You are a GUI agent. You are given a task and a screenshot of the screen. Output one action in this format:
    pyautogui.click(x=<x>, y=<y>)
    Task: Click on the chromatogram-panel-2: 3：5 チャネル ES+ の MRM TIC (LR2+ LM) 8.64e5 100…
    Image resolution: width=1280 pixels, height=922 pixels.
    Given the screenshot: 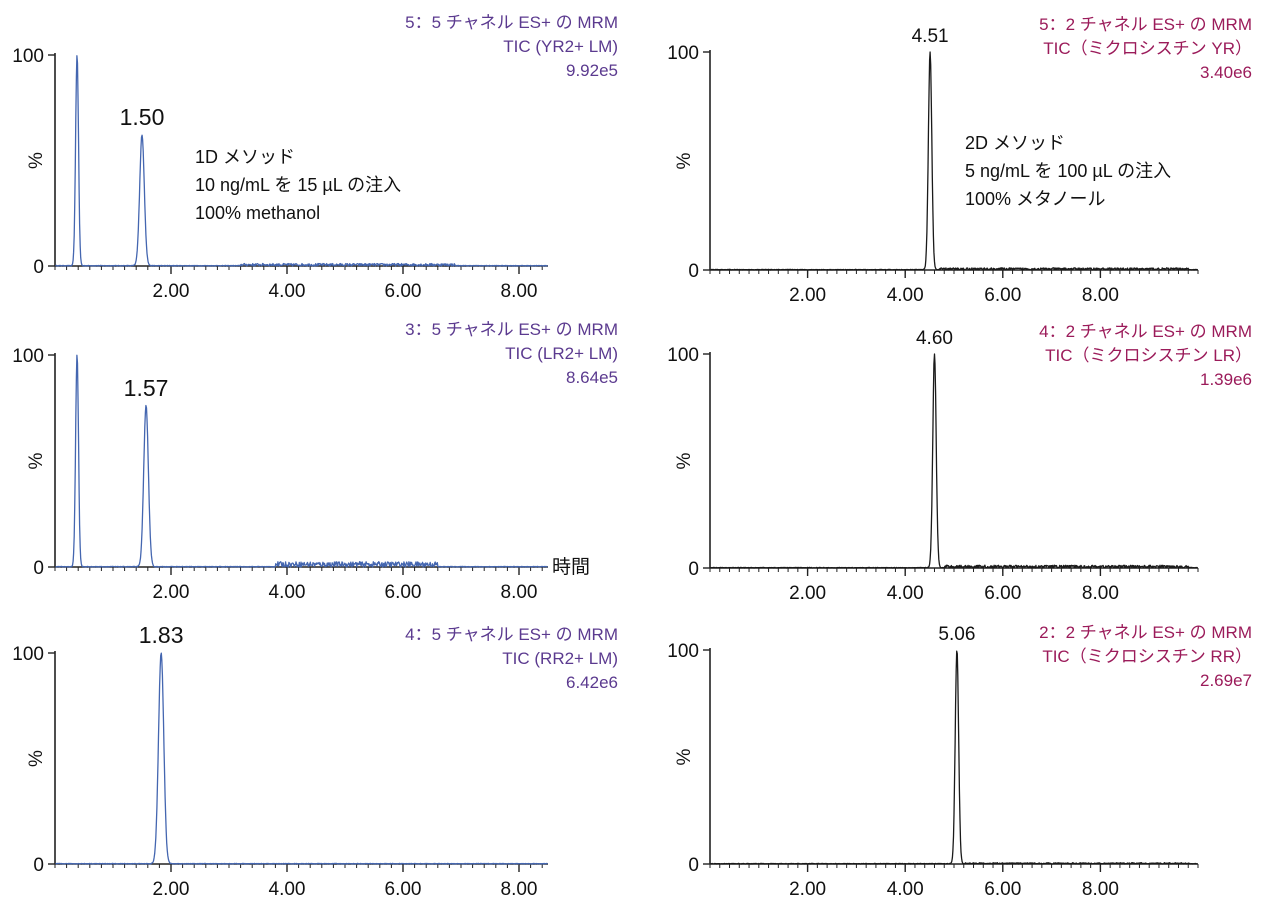 What is the action you would take?
    pyautogui.click(x=315, y=461)
    